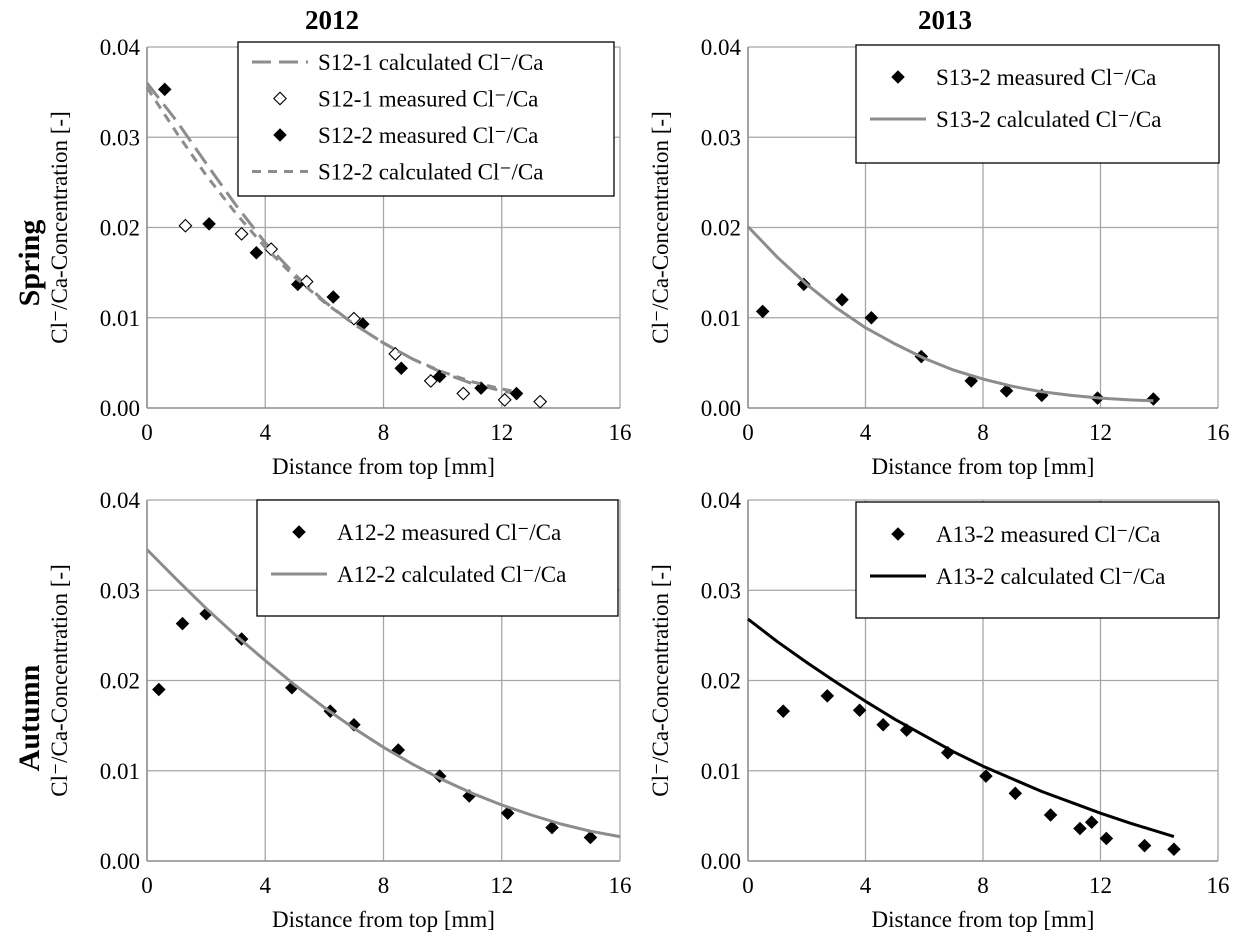 This screenshot has width=1244, height=947. I want to click on autumn-2013-y-tick-label: 0.00, so click(721, 861).